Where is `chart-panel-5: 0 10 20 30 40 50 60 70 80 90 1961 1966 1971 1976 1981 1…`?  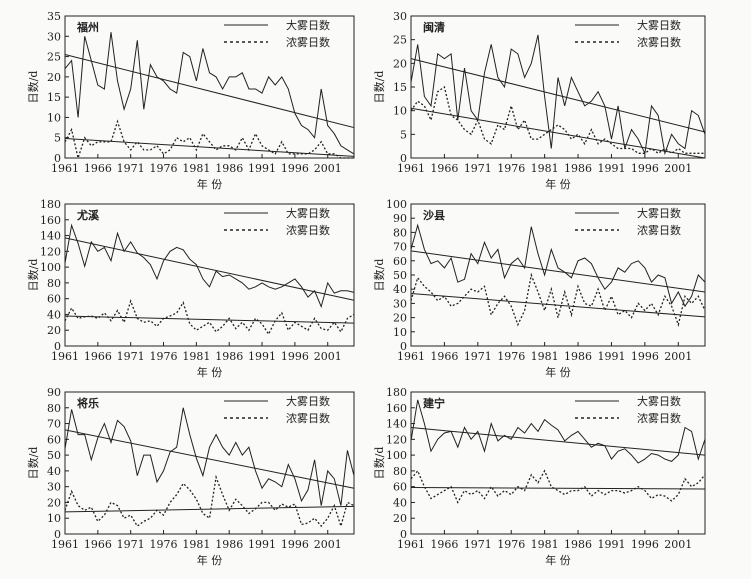 chart-panel-5: 0 10 20 30 40 50 60 70 80 90 1961 1966 1971 1976 1981 1… is located at coordinates (191, 476).